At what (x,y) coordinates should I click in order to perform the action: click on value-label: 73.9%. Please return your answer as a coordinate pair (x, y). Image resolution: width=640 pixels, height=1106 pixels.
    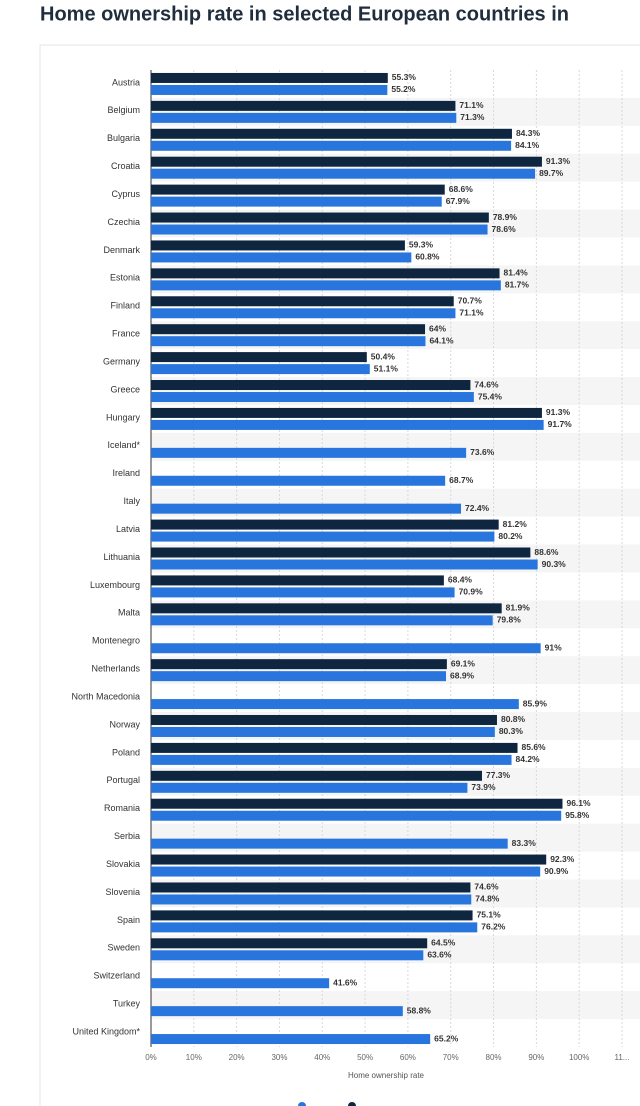
    Looking at the image, I should click on (483, 787).